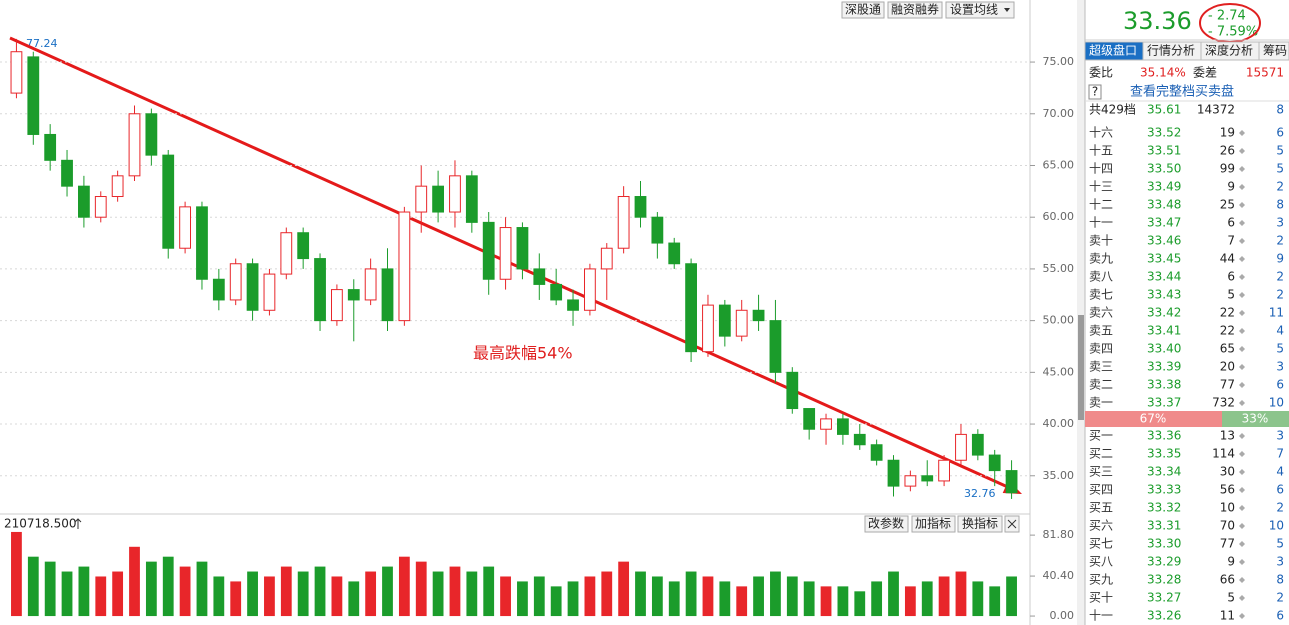  What do you see at coordinates (1164, 508) in the screenshot?
I see `level-price: 33.32` at bounding box center [1164, 508].